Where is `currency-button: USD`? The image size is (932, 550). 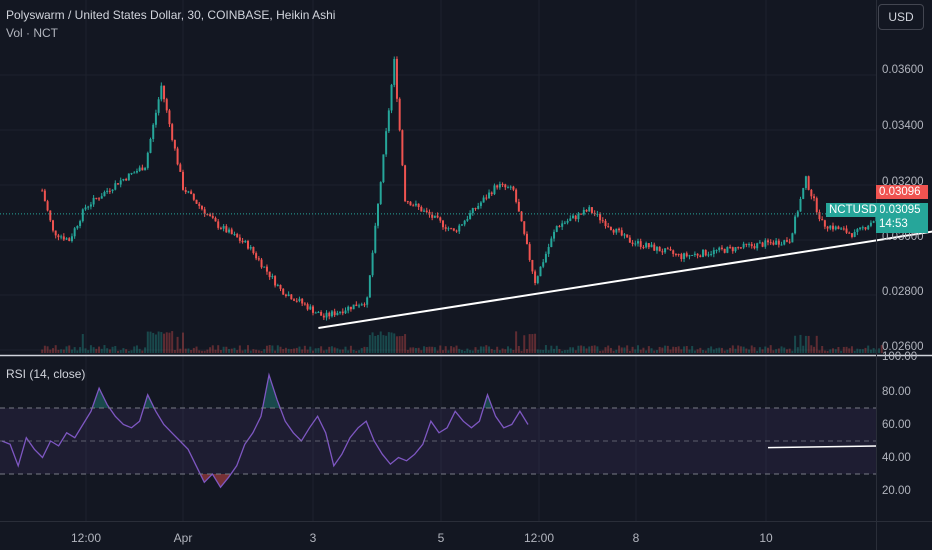 currency-button: USD is located at coordinates (901, 17).